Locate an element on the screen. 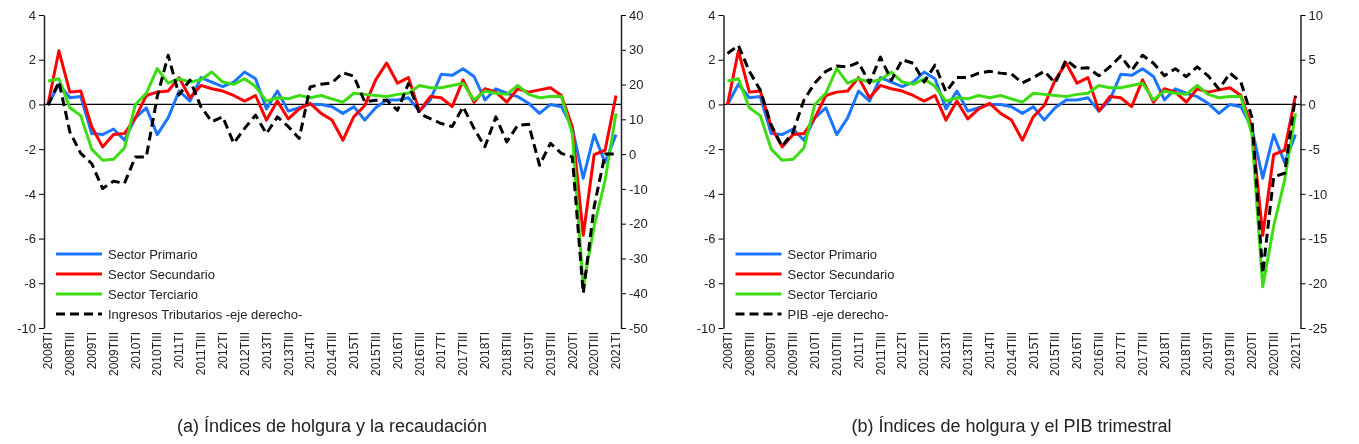 The height and width of the screenshot is (444, 1359). text: (b) Índices de holgura y el PIB trimestral is located at coordinates (1011, 426).